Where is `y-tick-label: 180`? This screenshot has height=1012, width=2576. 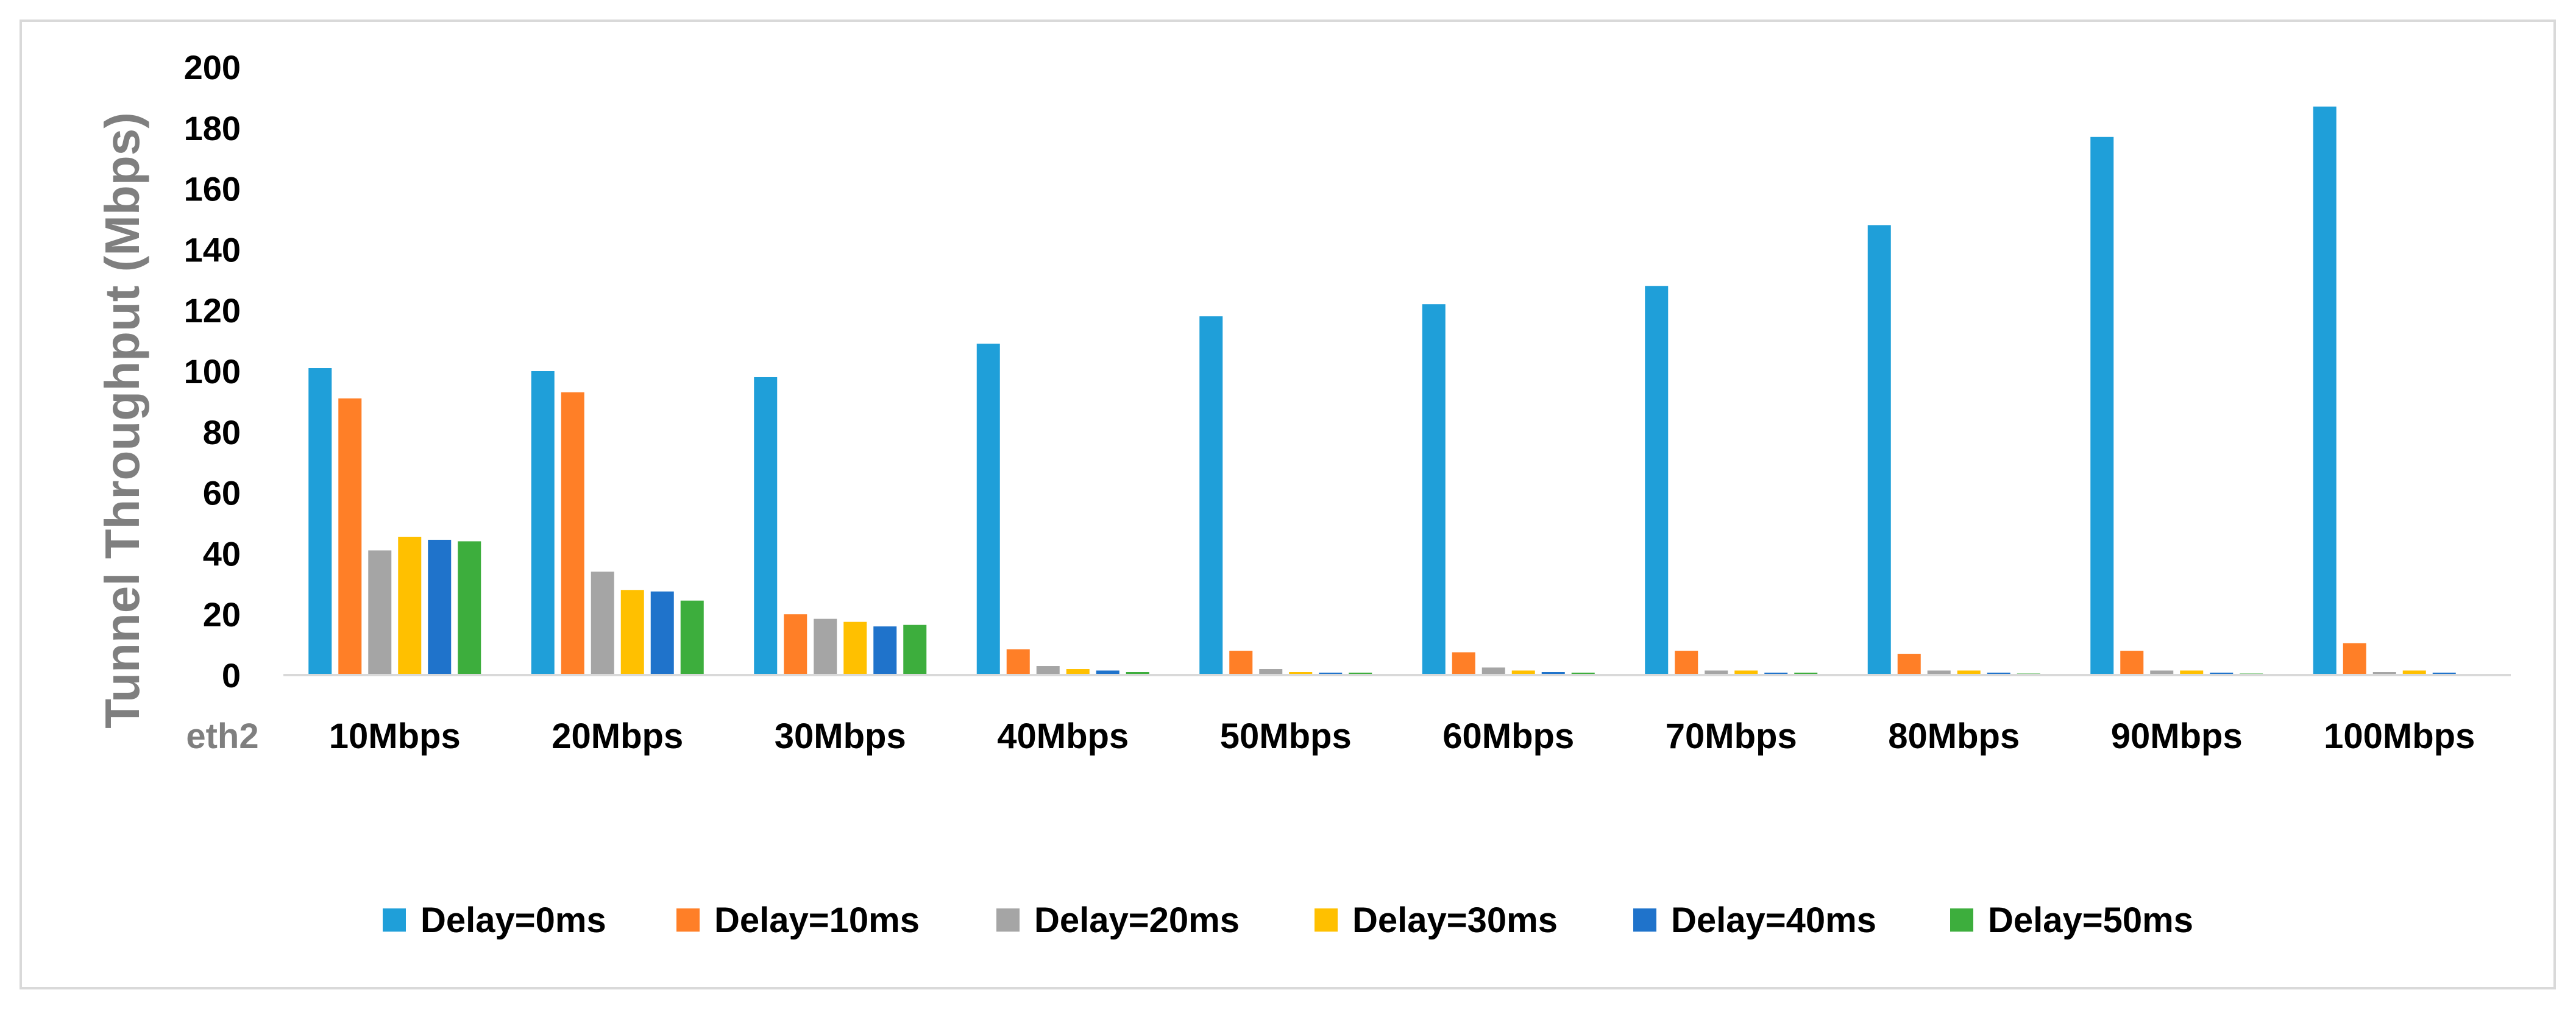 y-tick-label: 180 is located at coordinates (213, 128).